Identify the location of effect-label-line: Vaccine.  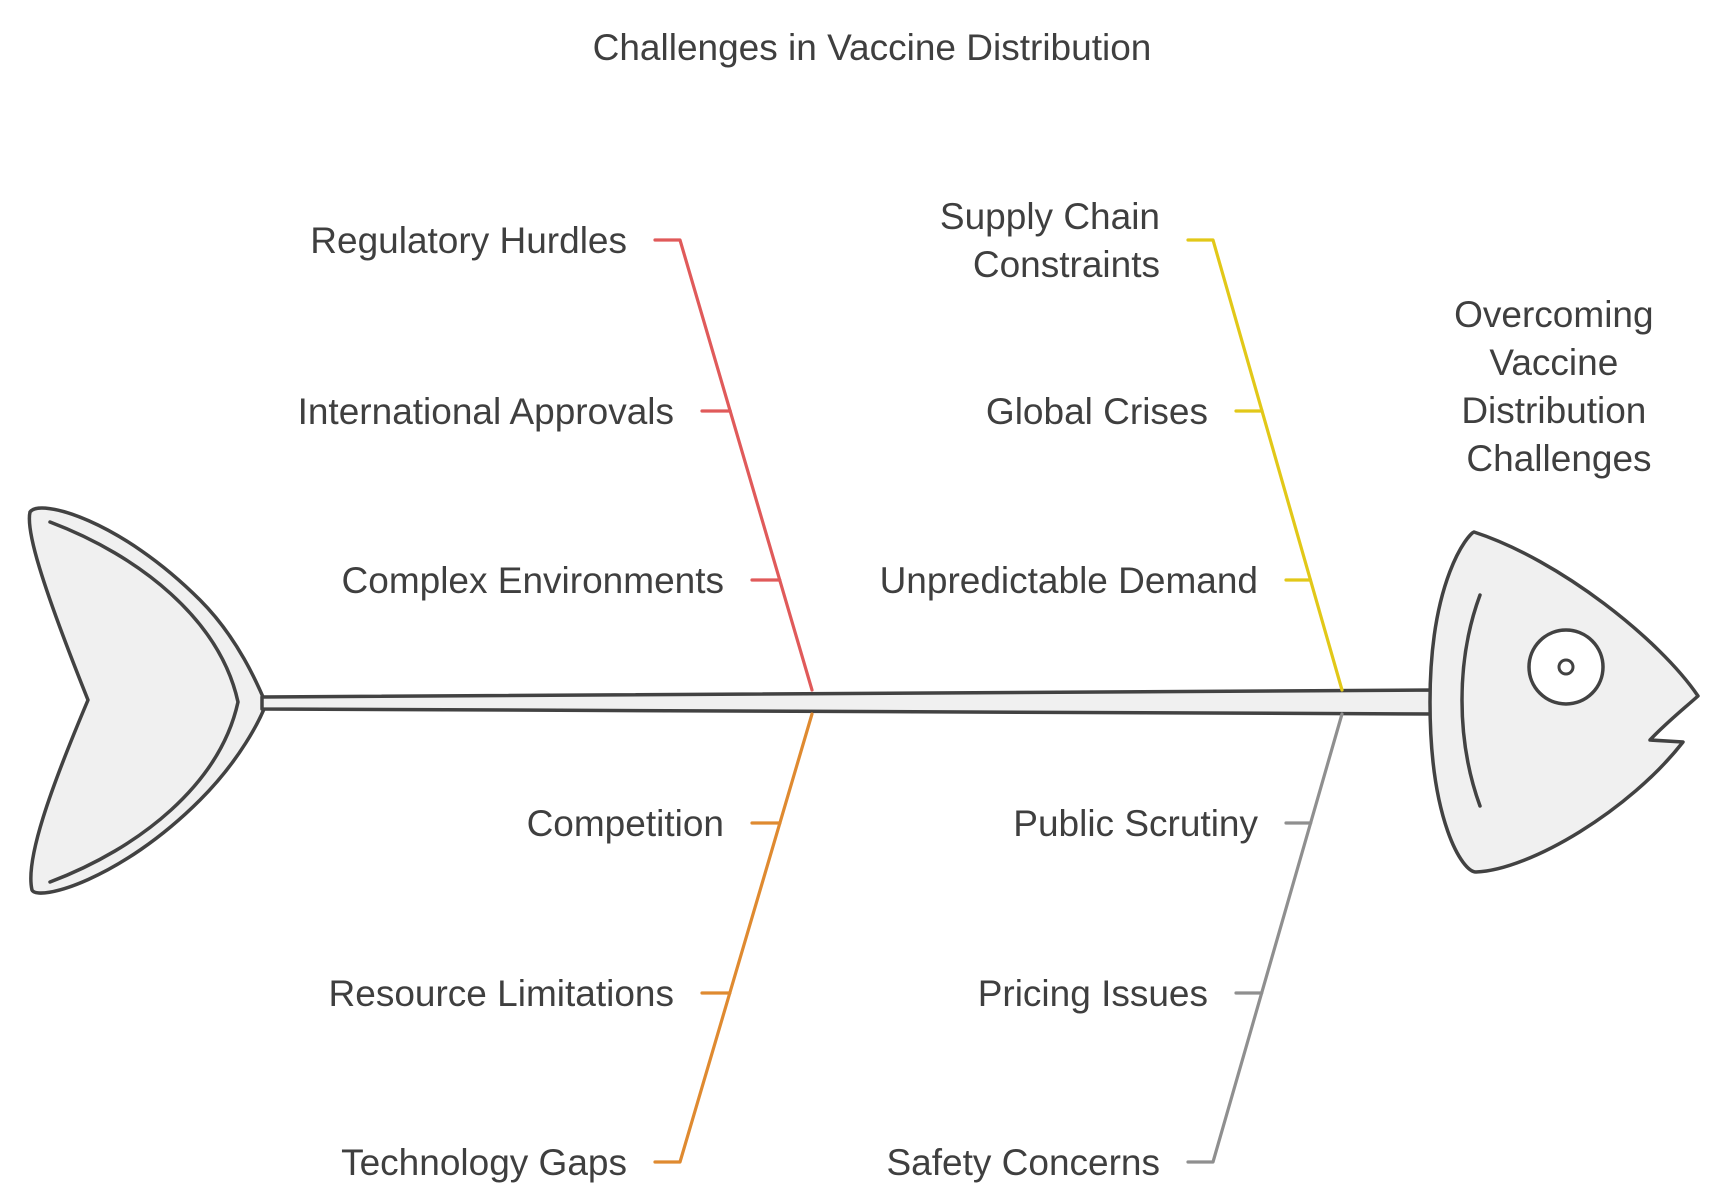
(1553, 362).